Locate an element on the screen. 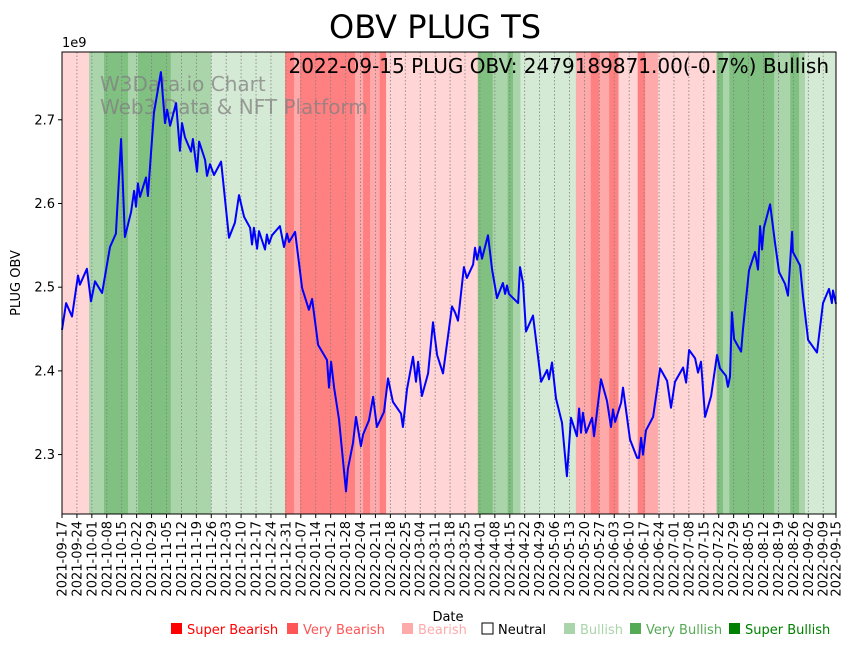 The width and height of the screenshot is (855, 646). x-tick-label: 2022-02-11 is located at coordinates (376, 559).